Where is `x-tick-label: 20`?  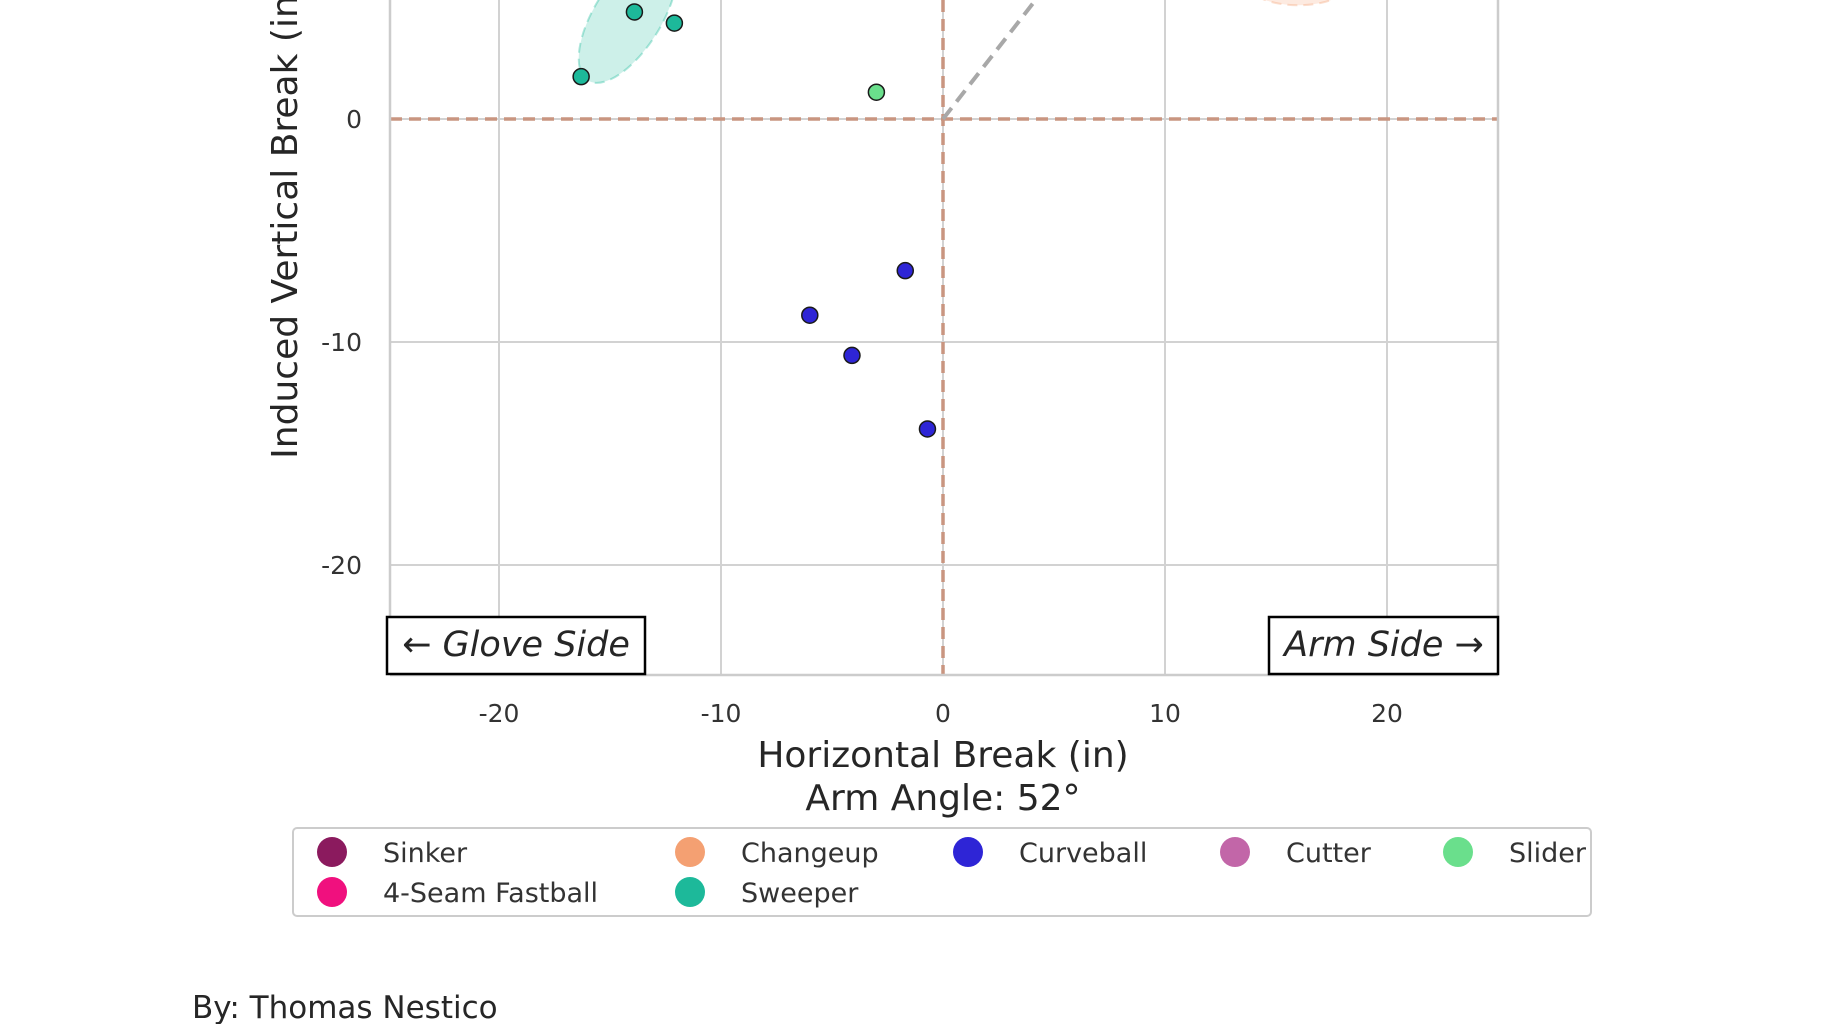 x-tick-label: 20 is located at coordinates (1387, 713).